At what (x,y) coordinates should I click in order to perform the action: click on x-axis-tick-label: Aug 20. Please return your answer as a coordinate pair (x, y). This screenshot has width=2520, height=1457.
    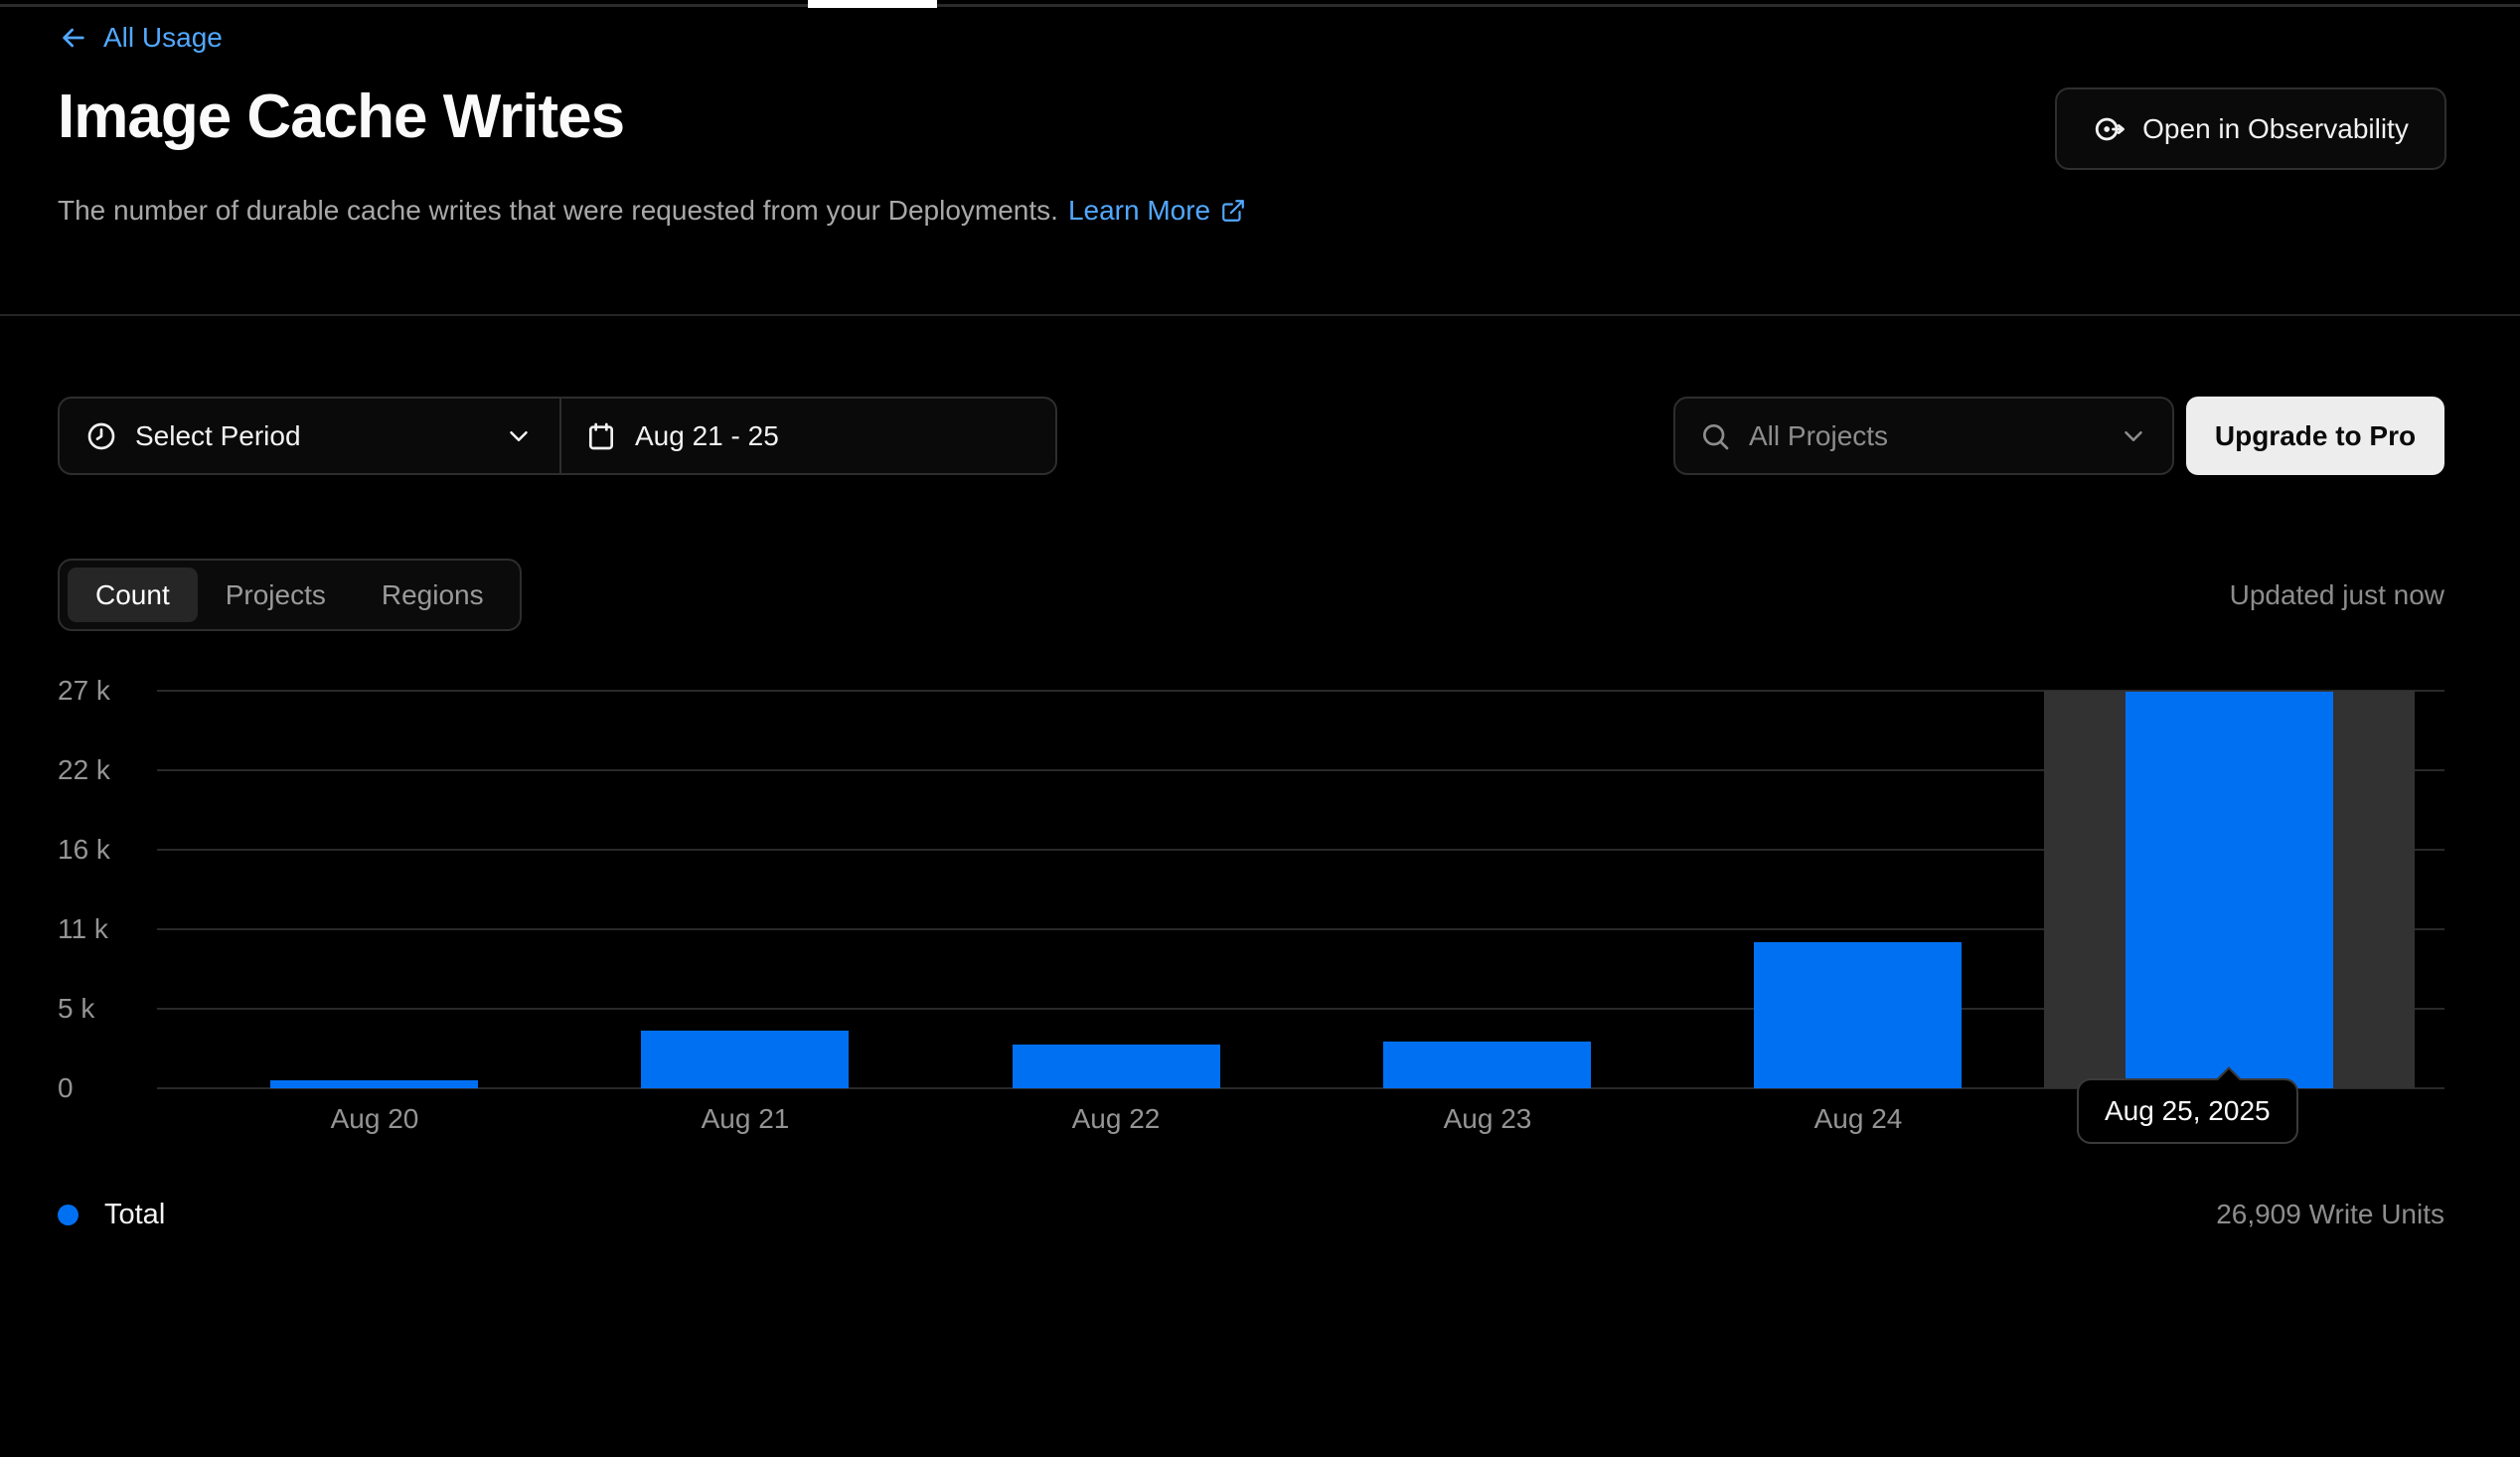
    Looking at the image, I should click on (375, 1118).